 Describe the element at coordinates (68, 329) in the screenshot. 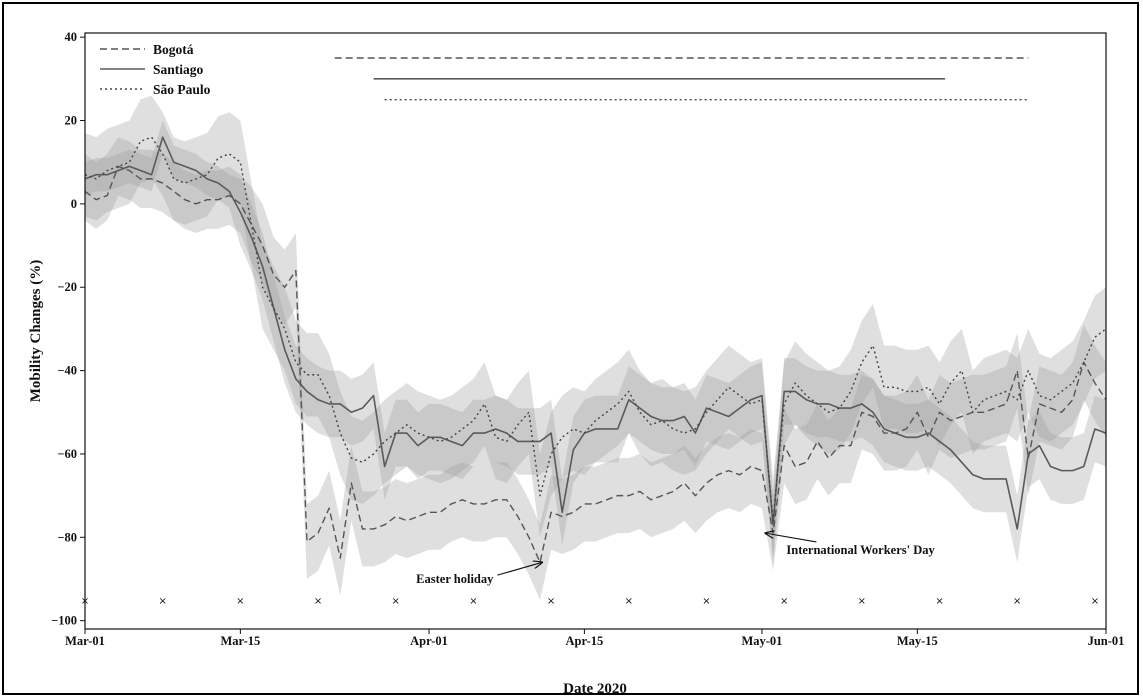

I see `y-axis: 40 20 0 −20 −40 −60 −80 −100` at that location.